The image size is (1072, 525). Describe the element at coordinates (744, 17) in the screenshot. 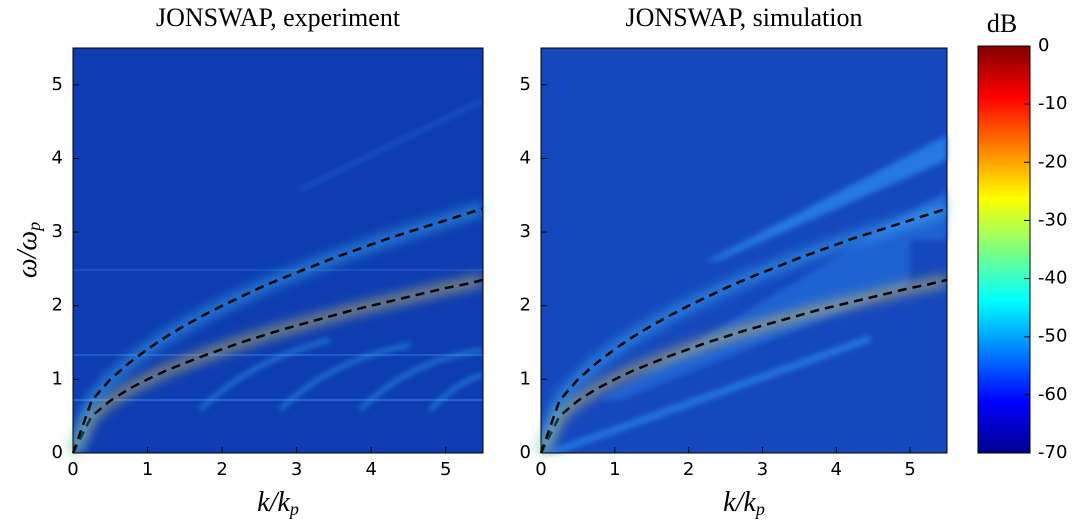

I see `chart-title: JONSWAP, simulation` at that location.